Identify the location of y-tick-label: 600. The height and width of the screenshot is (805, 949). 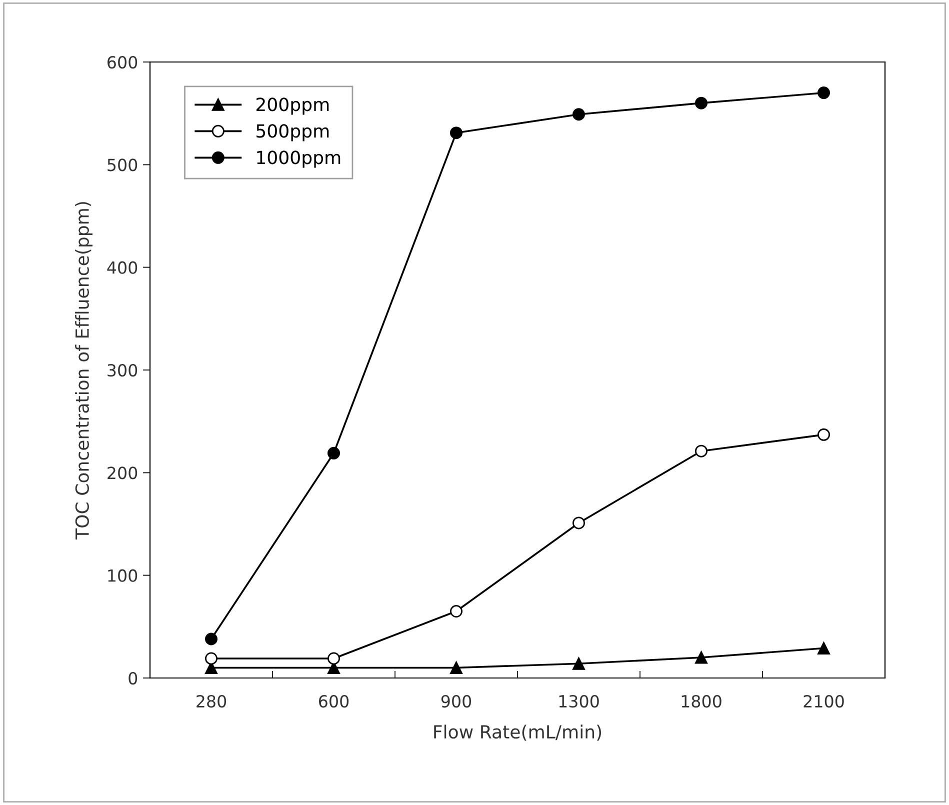
(123, 62).